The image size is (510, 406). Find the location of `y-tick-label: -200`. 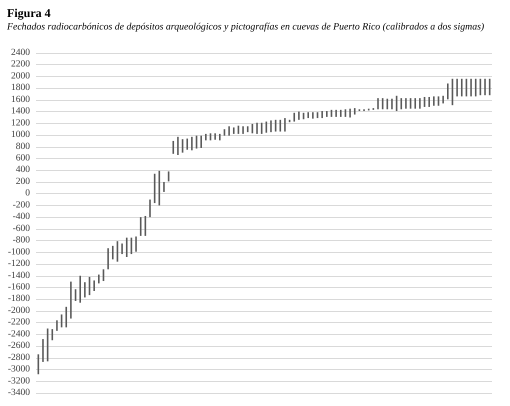

y-tick-label: -200 is located at coordinates (21, 205).